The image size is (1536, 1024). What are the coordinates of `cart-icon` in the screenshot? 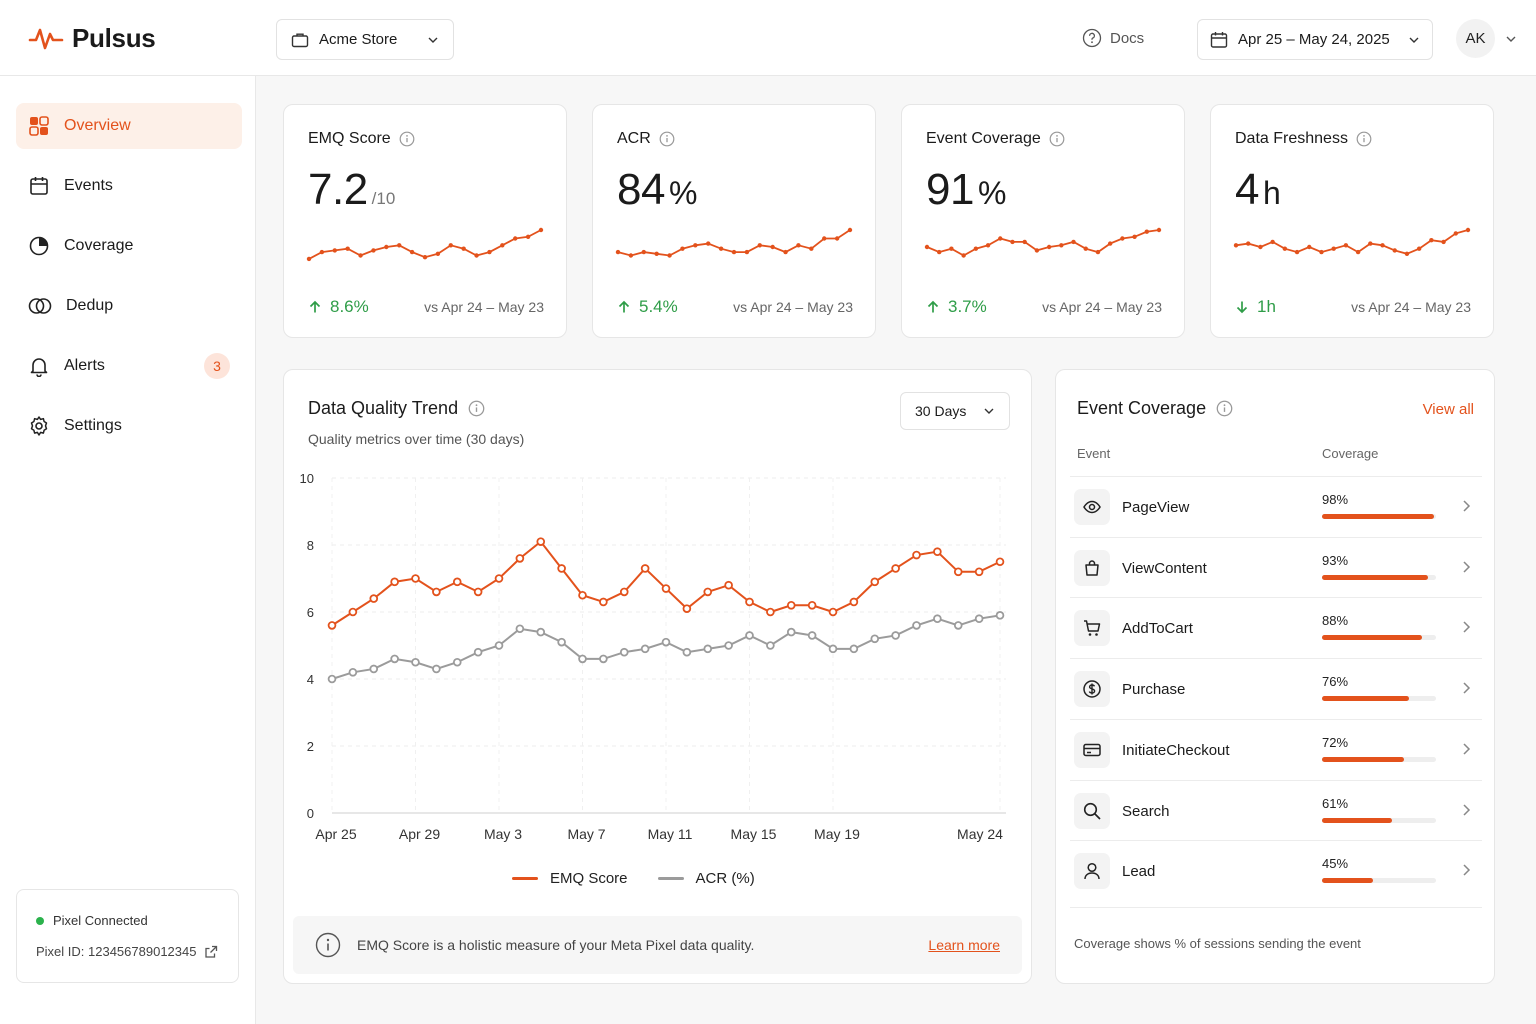 It's located at (1092, 628).